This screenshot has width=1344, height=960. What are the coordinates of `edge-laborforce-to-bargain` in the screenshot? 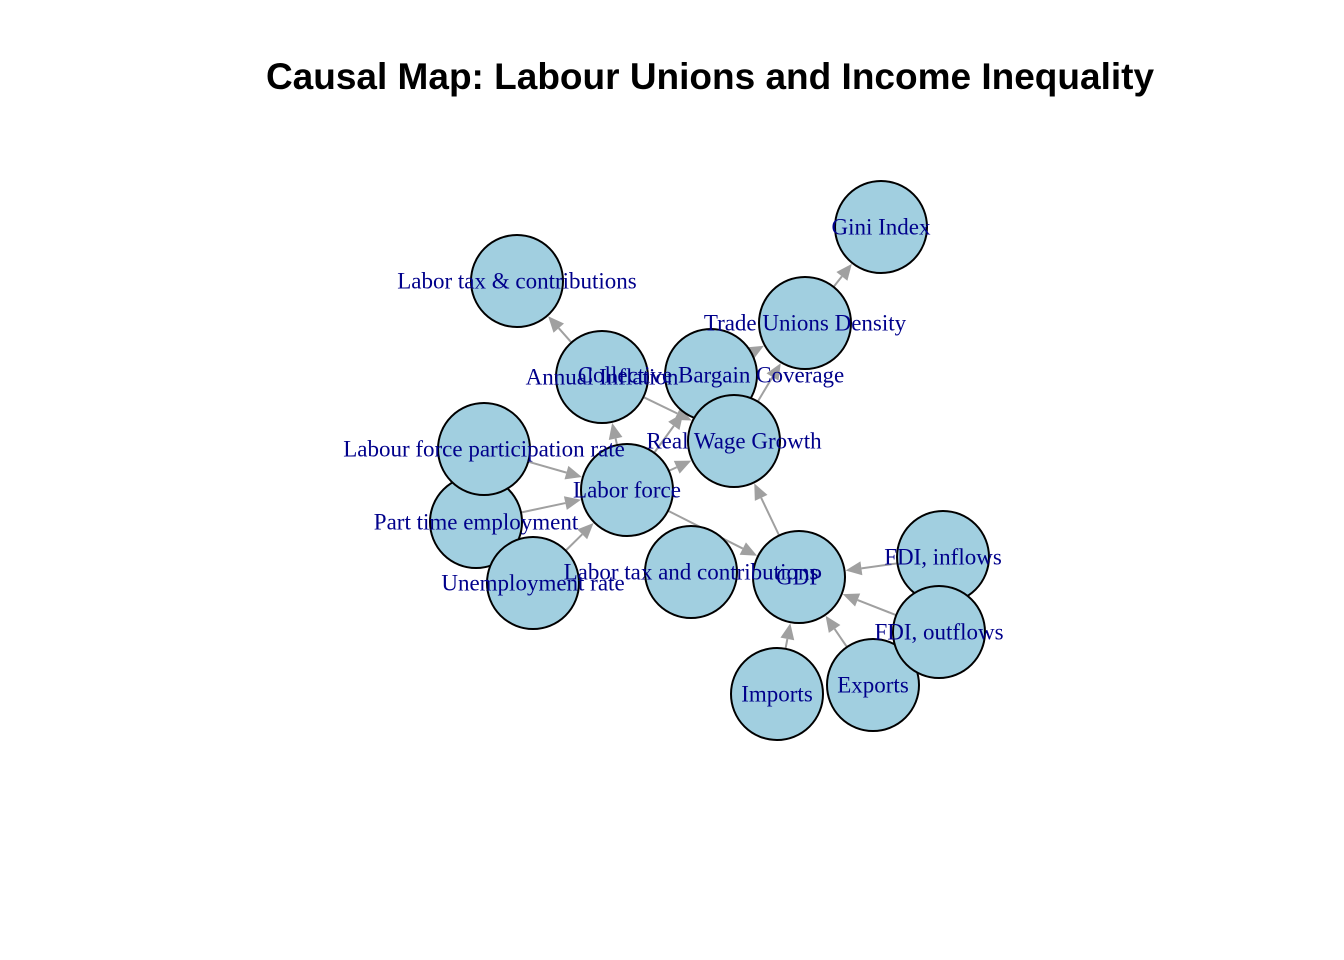 It's located at (668, 433).